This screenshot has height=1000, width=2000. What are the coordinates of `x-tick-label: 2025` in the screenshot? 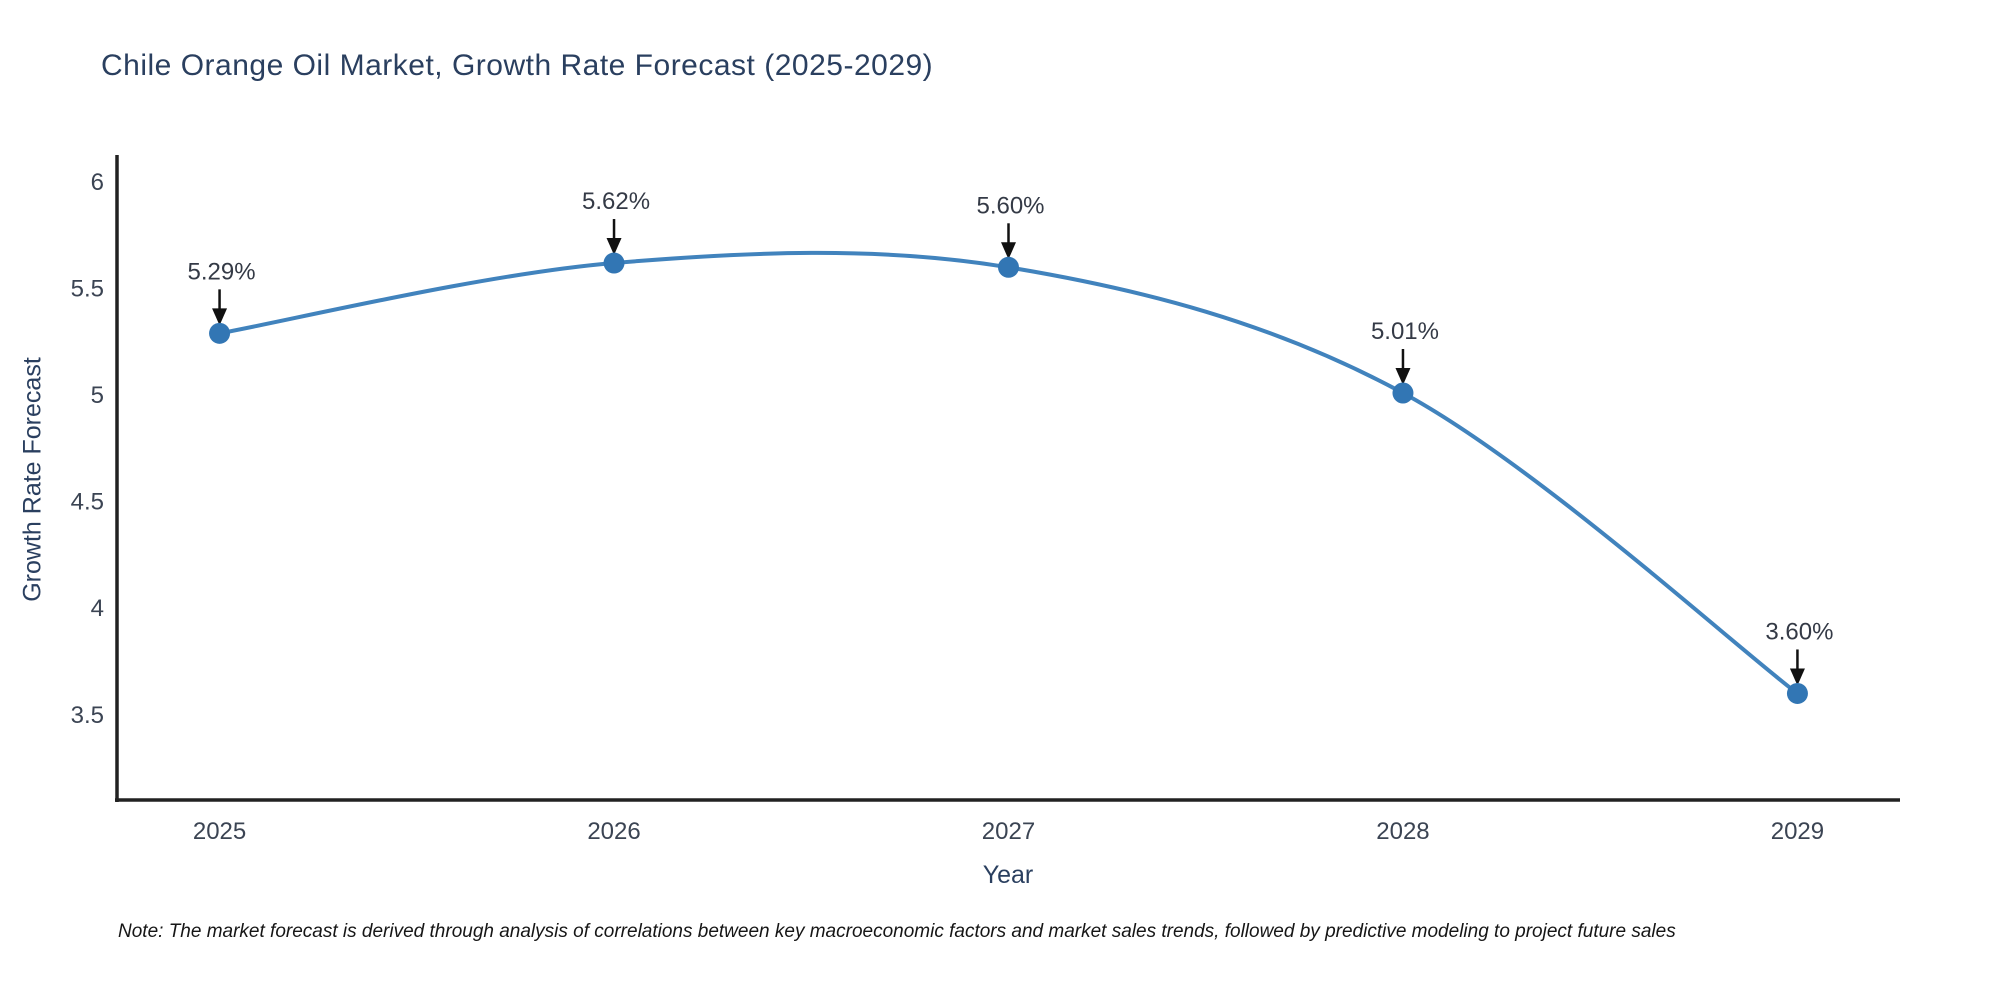 It's located at (219, 831).